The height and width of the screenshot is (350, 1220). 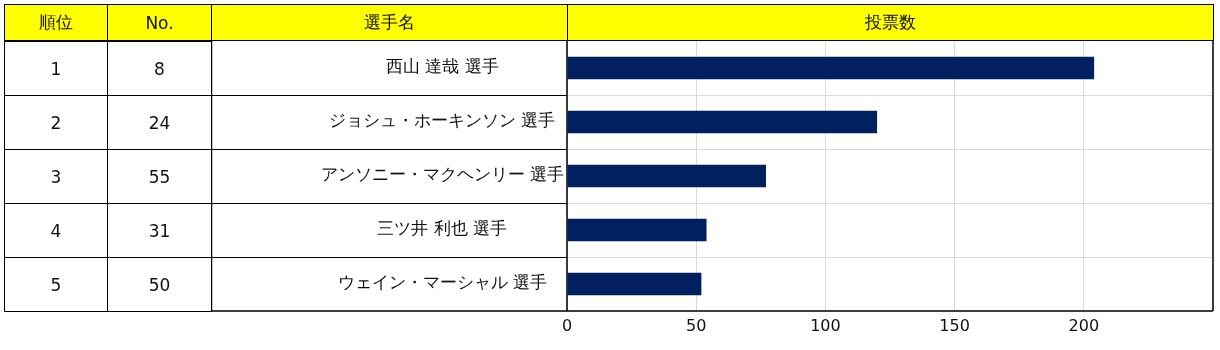 I want to click on text: 順位, so click(x=56, y=22).